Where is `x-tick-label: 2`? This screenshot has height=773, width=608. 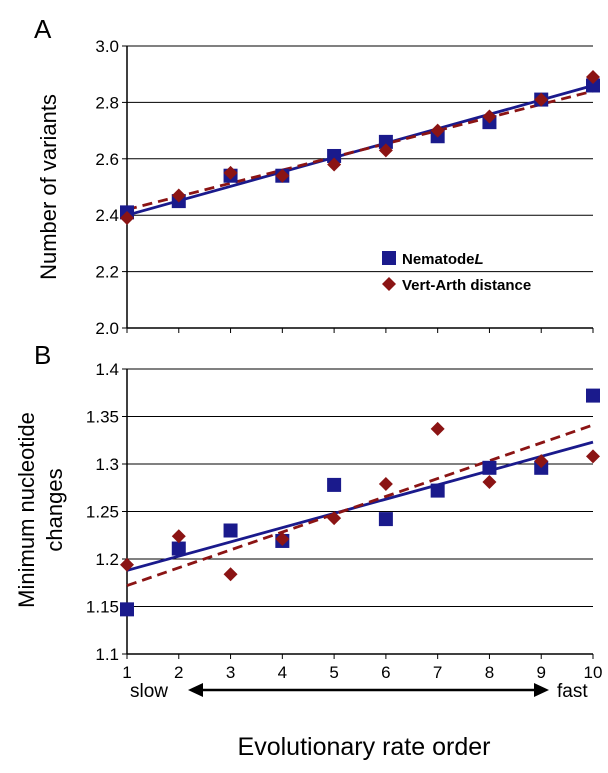
x-tick-label: 2 is located at coordinates (178, 672).